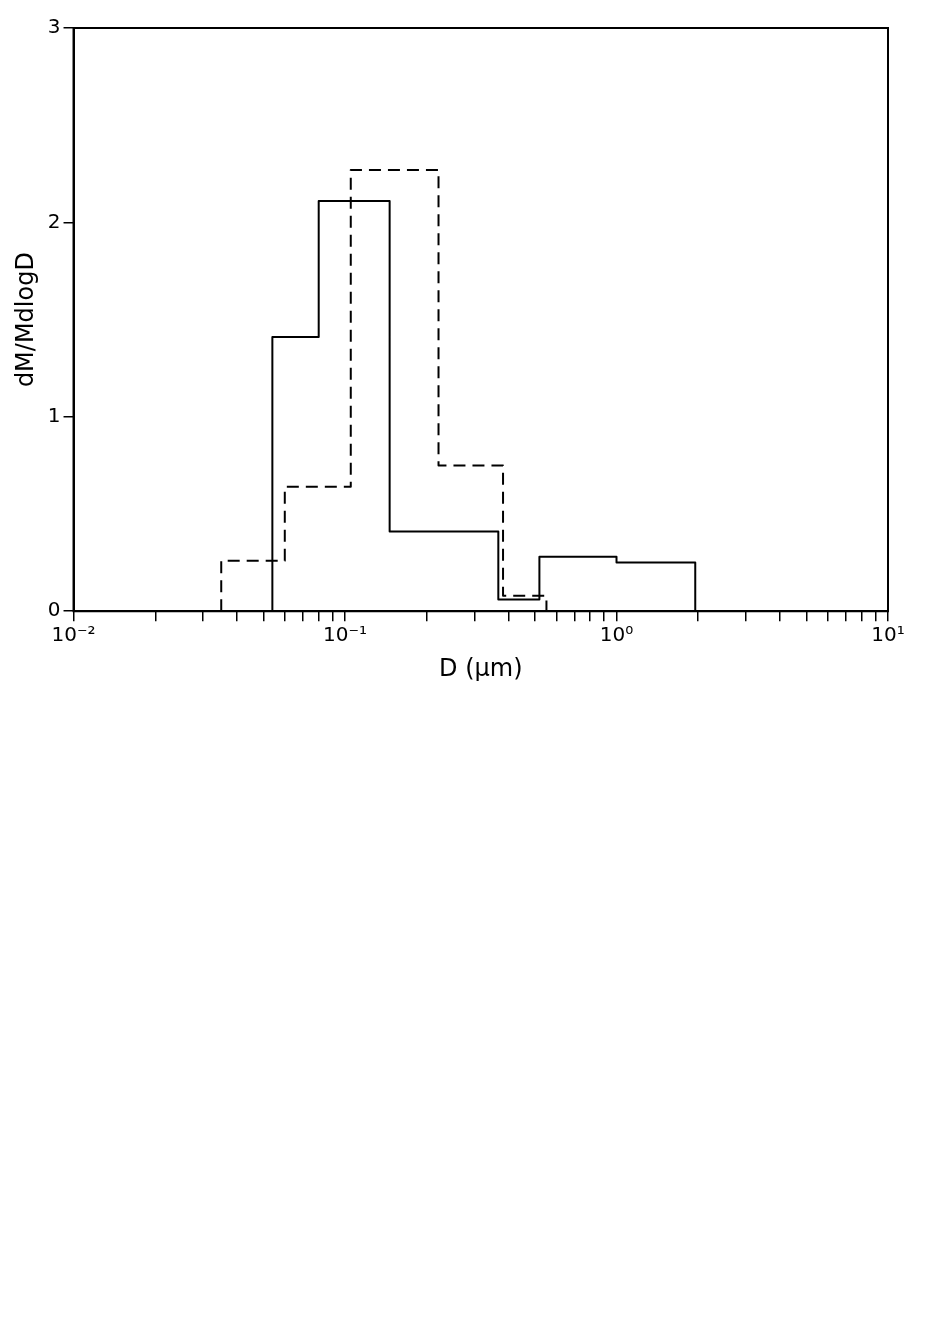 This screenshot has width=943, height=1321. Describe the element at coordinates (54, 220) in the screenshot. I see `y-tick-label: 2` at that location.